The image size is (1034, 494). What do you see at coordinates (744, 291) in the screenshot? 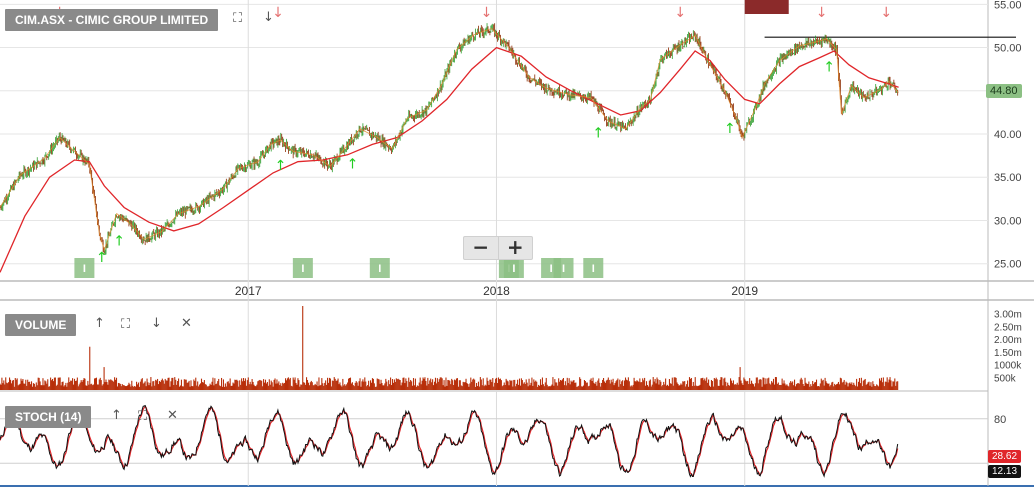
I see `year-tick-label: 2019` at bounding box center [744, 291].